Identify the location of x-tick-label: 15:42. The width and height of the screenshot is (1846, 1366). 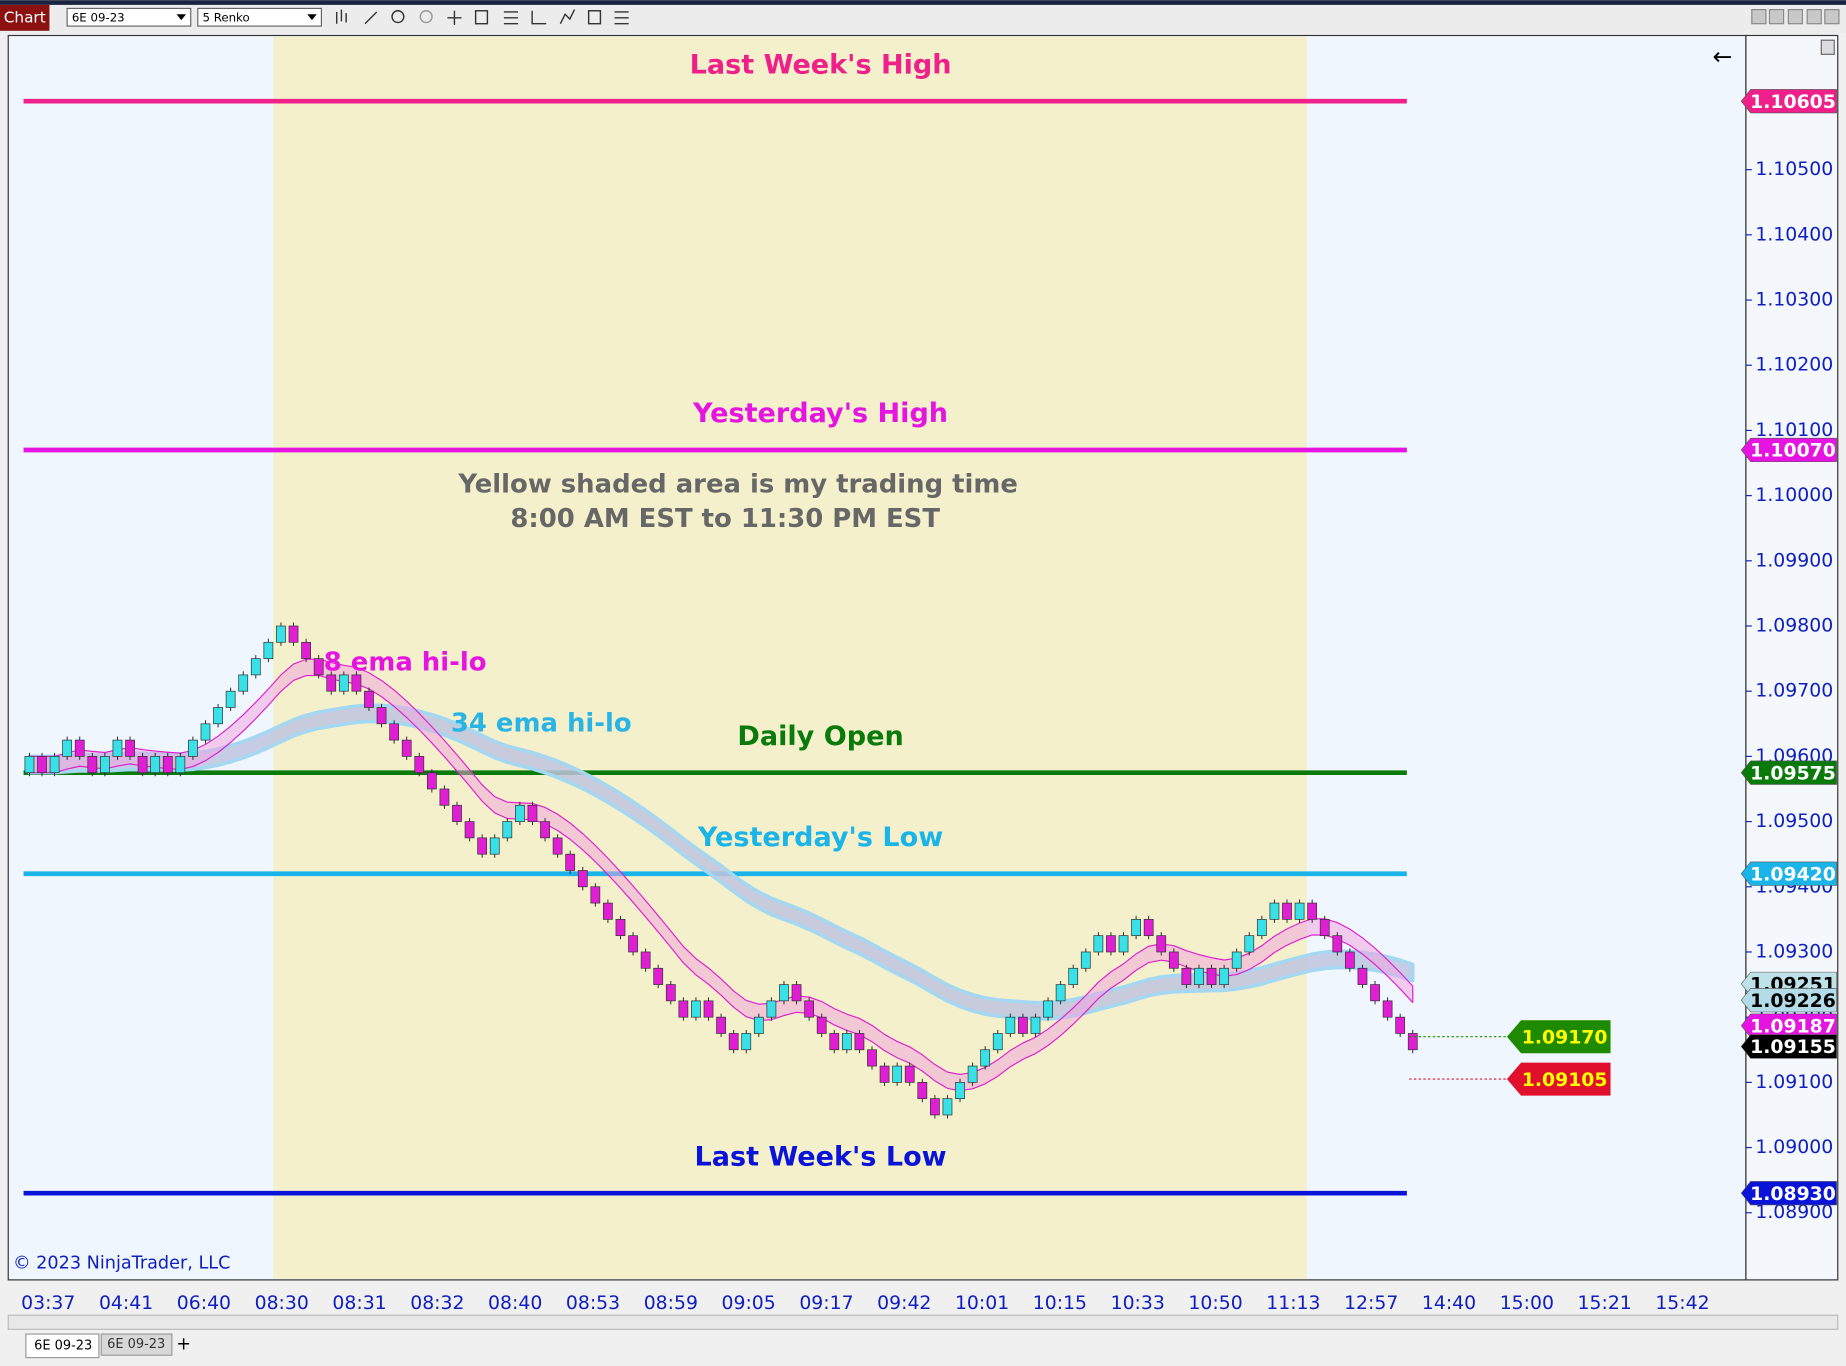
(1682, 1303).